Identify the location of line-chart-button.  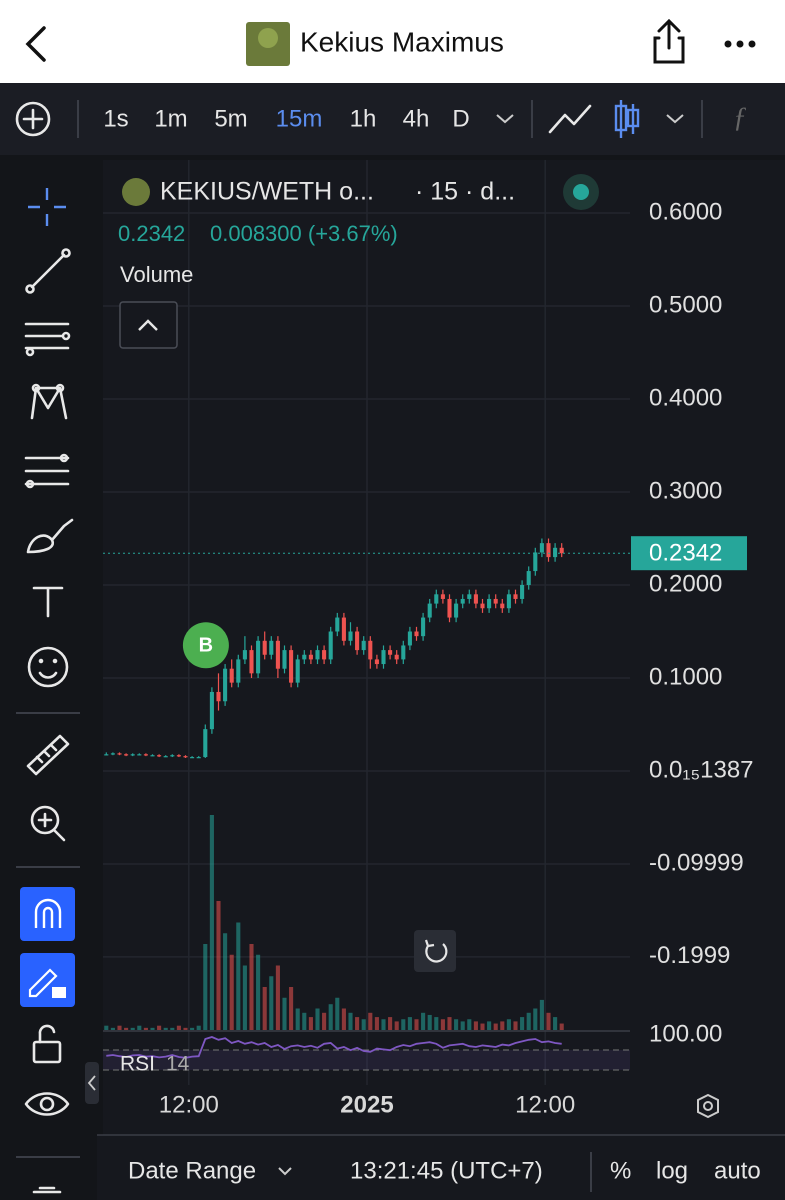
(570, 119).